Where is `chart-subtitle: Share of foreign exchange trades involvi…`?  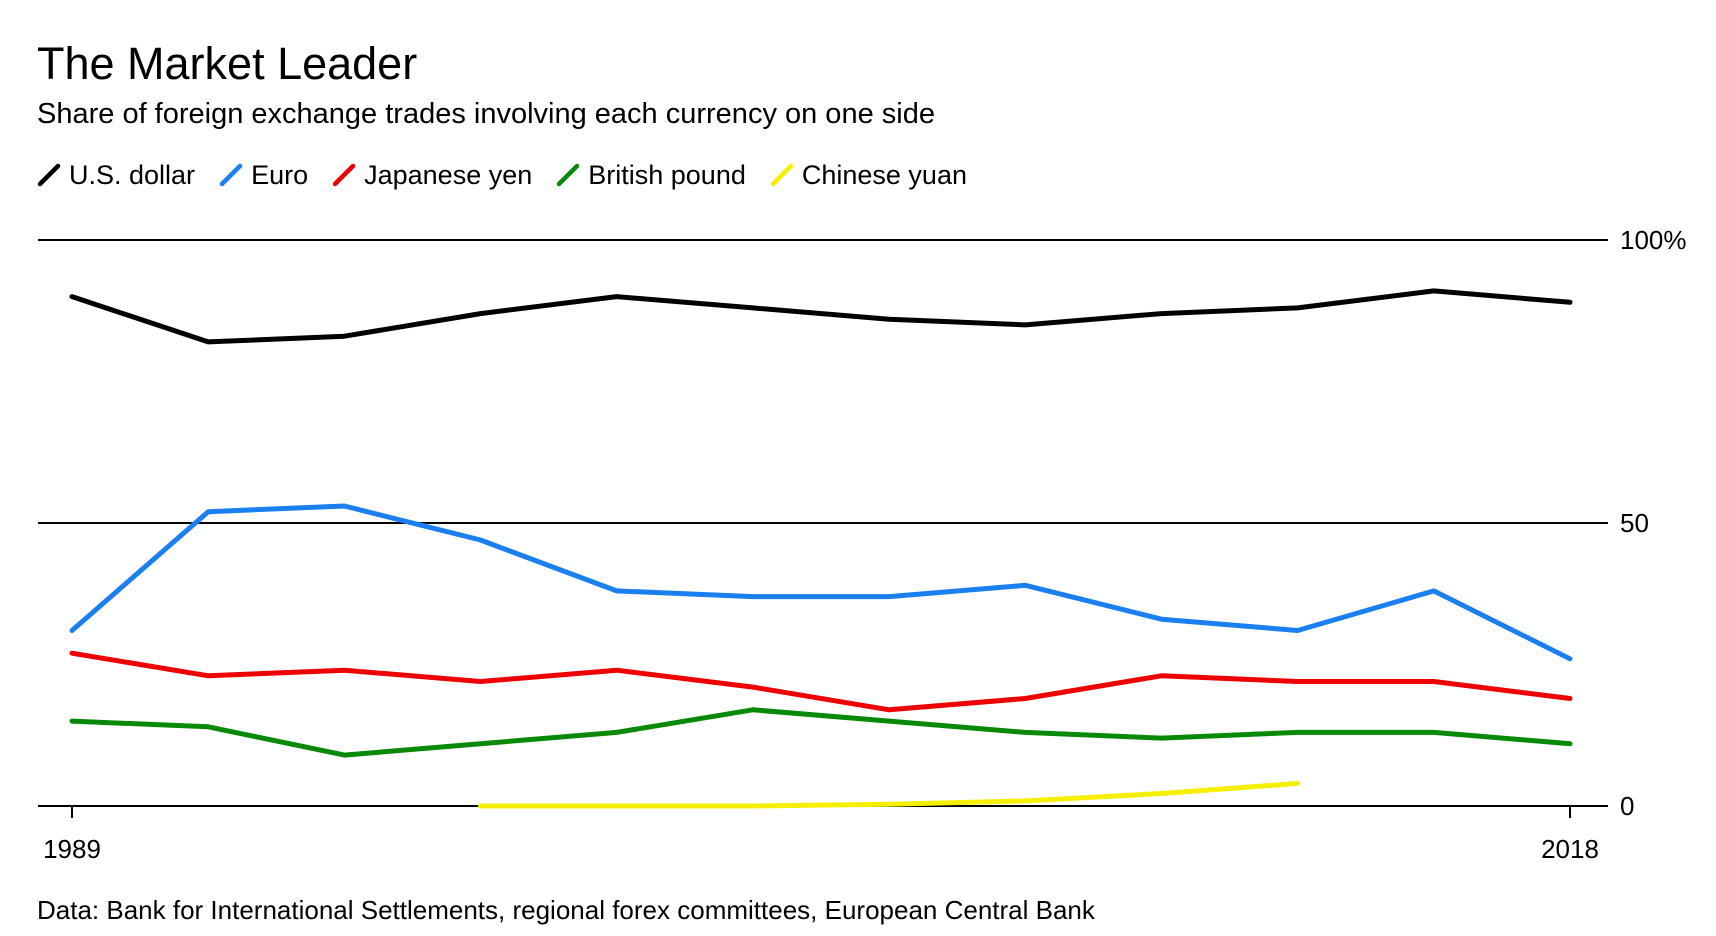 chart-subtitle: Share of foreign exchange trades involvi… is located at coordinates (486, 114).